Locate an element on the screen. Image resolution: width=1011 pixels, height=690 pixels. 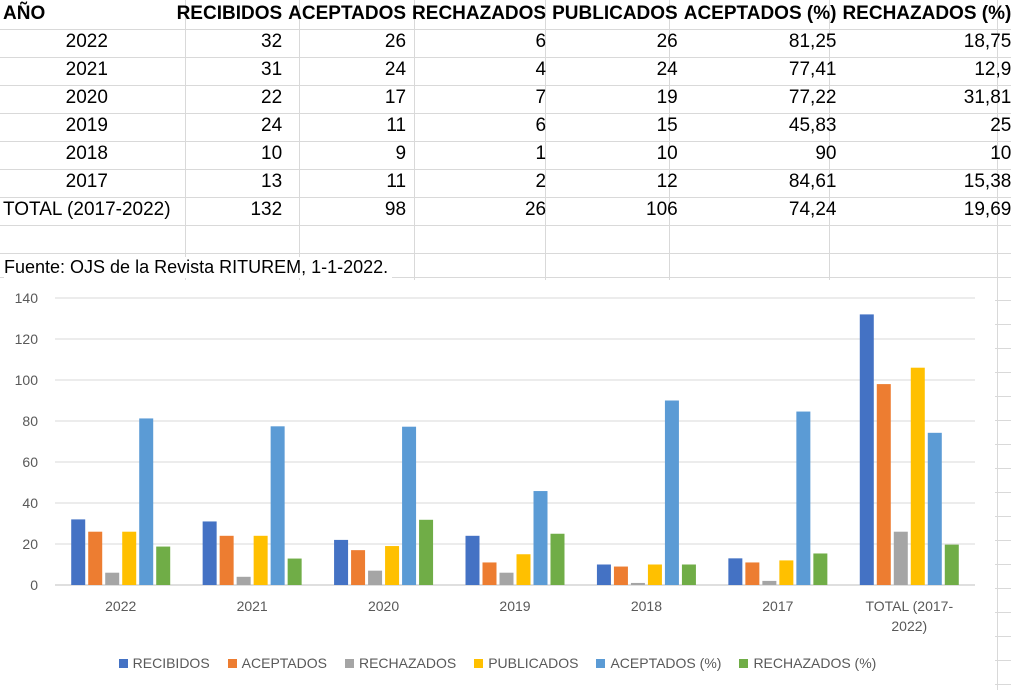
legend-item: PUBLICADOS is located at coordinates (526, 663).